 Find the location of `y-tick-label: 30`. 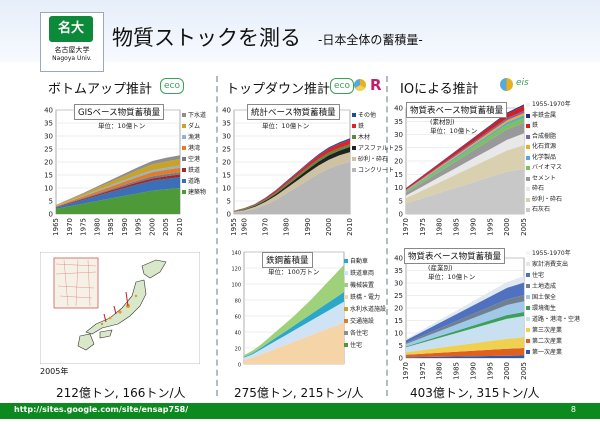

y-tick-label: 30 is located at coordinates (398, 135).